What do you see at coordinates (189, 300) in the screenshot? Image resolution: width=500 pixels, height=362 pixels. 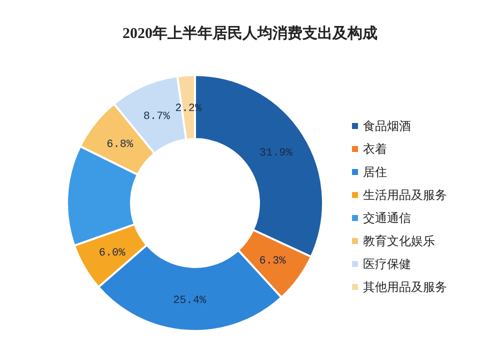 I see `data-label: 25.4%` at bounding box center [189, 300].